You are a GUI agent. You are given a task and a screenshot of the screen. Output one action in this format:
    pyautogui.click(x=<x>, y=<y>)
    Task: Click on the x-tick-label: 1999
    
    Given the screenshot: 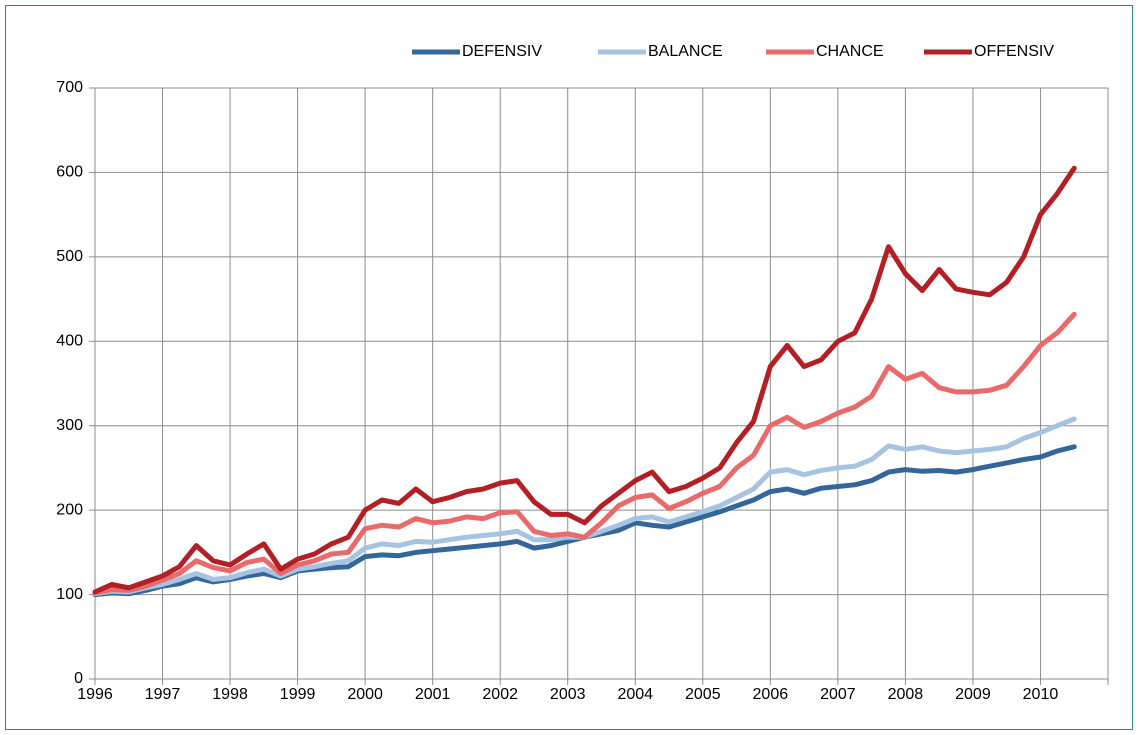 What is the action you would take?
    pyautogui.click(x=298, y=694)
    